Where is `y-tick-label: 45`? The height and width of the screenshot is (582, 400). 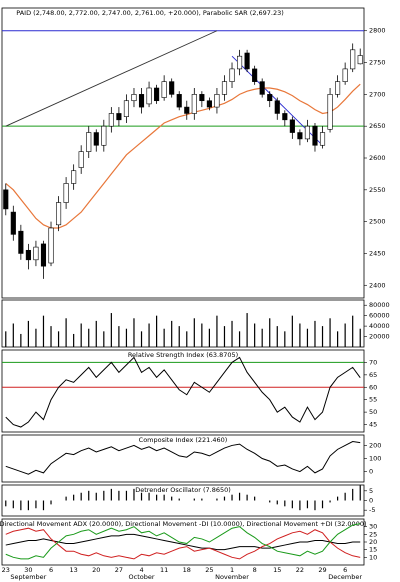
y-tick-label: 45 is located at coordinates (373, 425).